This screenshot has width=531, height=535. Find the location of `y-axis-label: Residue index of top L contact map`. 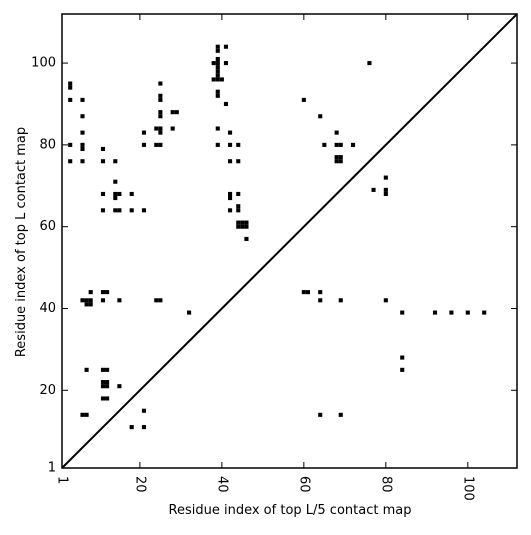

y-axis-label: Residue index of top L contact map is located at coordinates (21, 242).